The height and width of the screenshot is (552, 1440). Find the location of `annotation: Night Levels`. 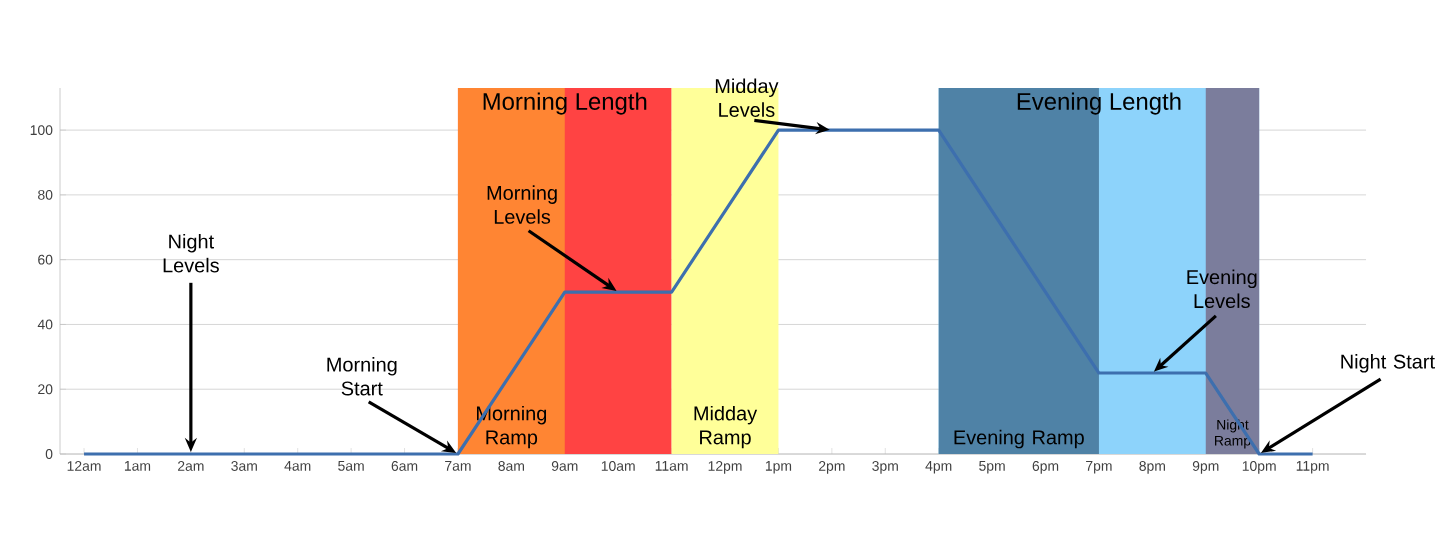

annotation: Night Levels is located at coordinates (191, 253).